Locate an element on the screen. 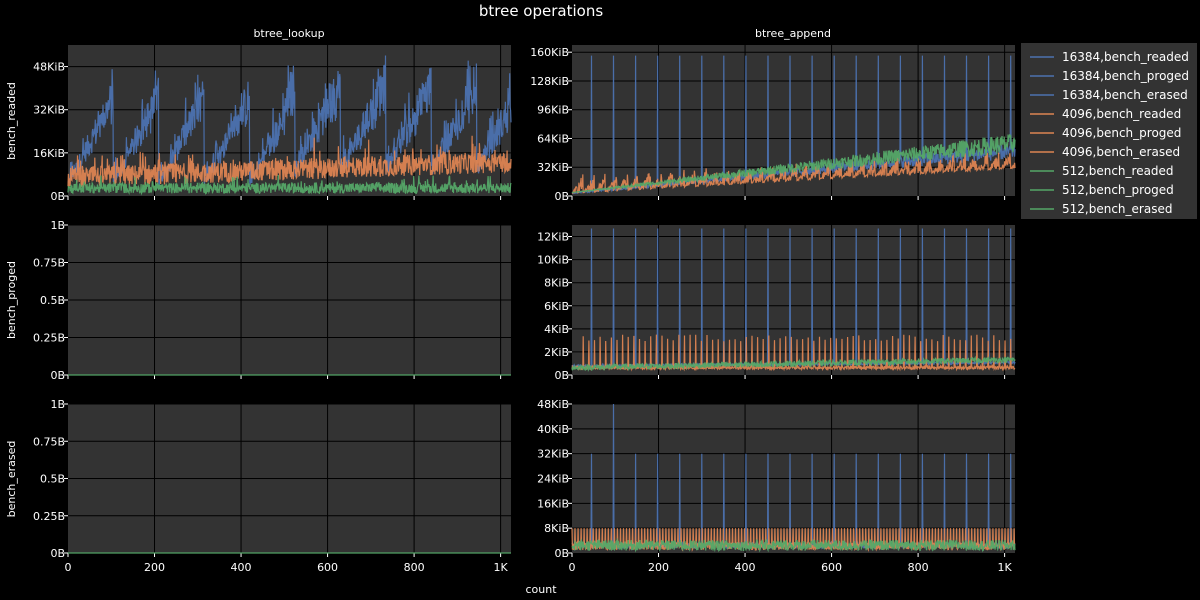 The height and width of the screenshot is (600, 1200). x-axis-label: count is located at coordinates (541, 589).